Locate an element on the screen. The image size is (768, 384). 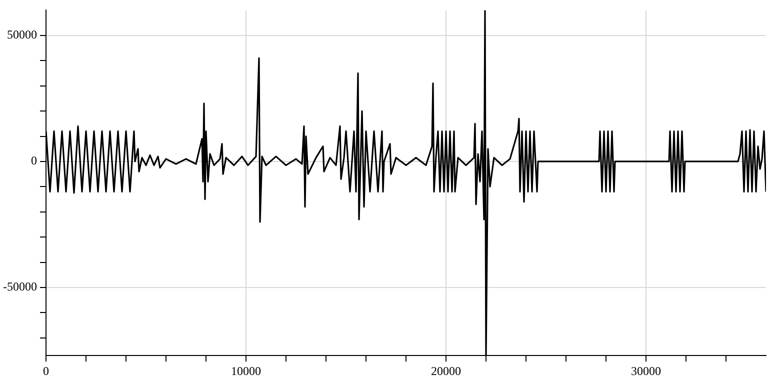
x-tick-label: 20000 is located at coordinates (446, 371).